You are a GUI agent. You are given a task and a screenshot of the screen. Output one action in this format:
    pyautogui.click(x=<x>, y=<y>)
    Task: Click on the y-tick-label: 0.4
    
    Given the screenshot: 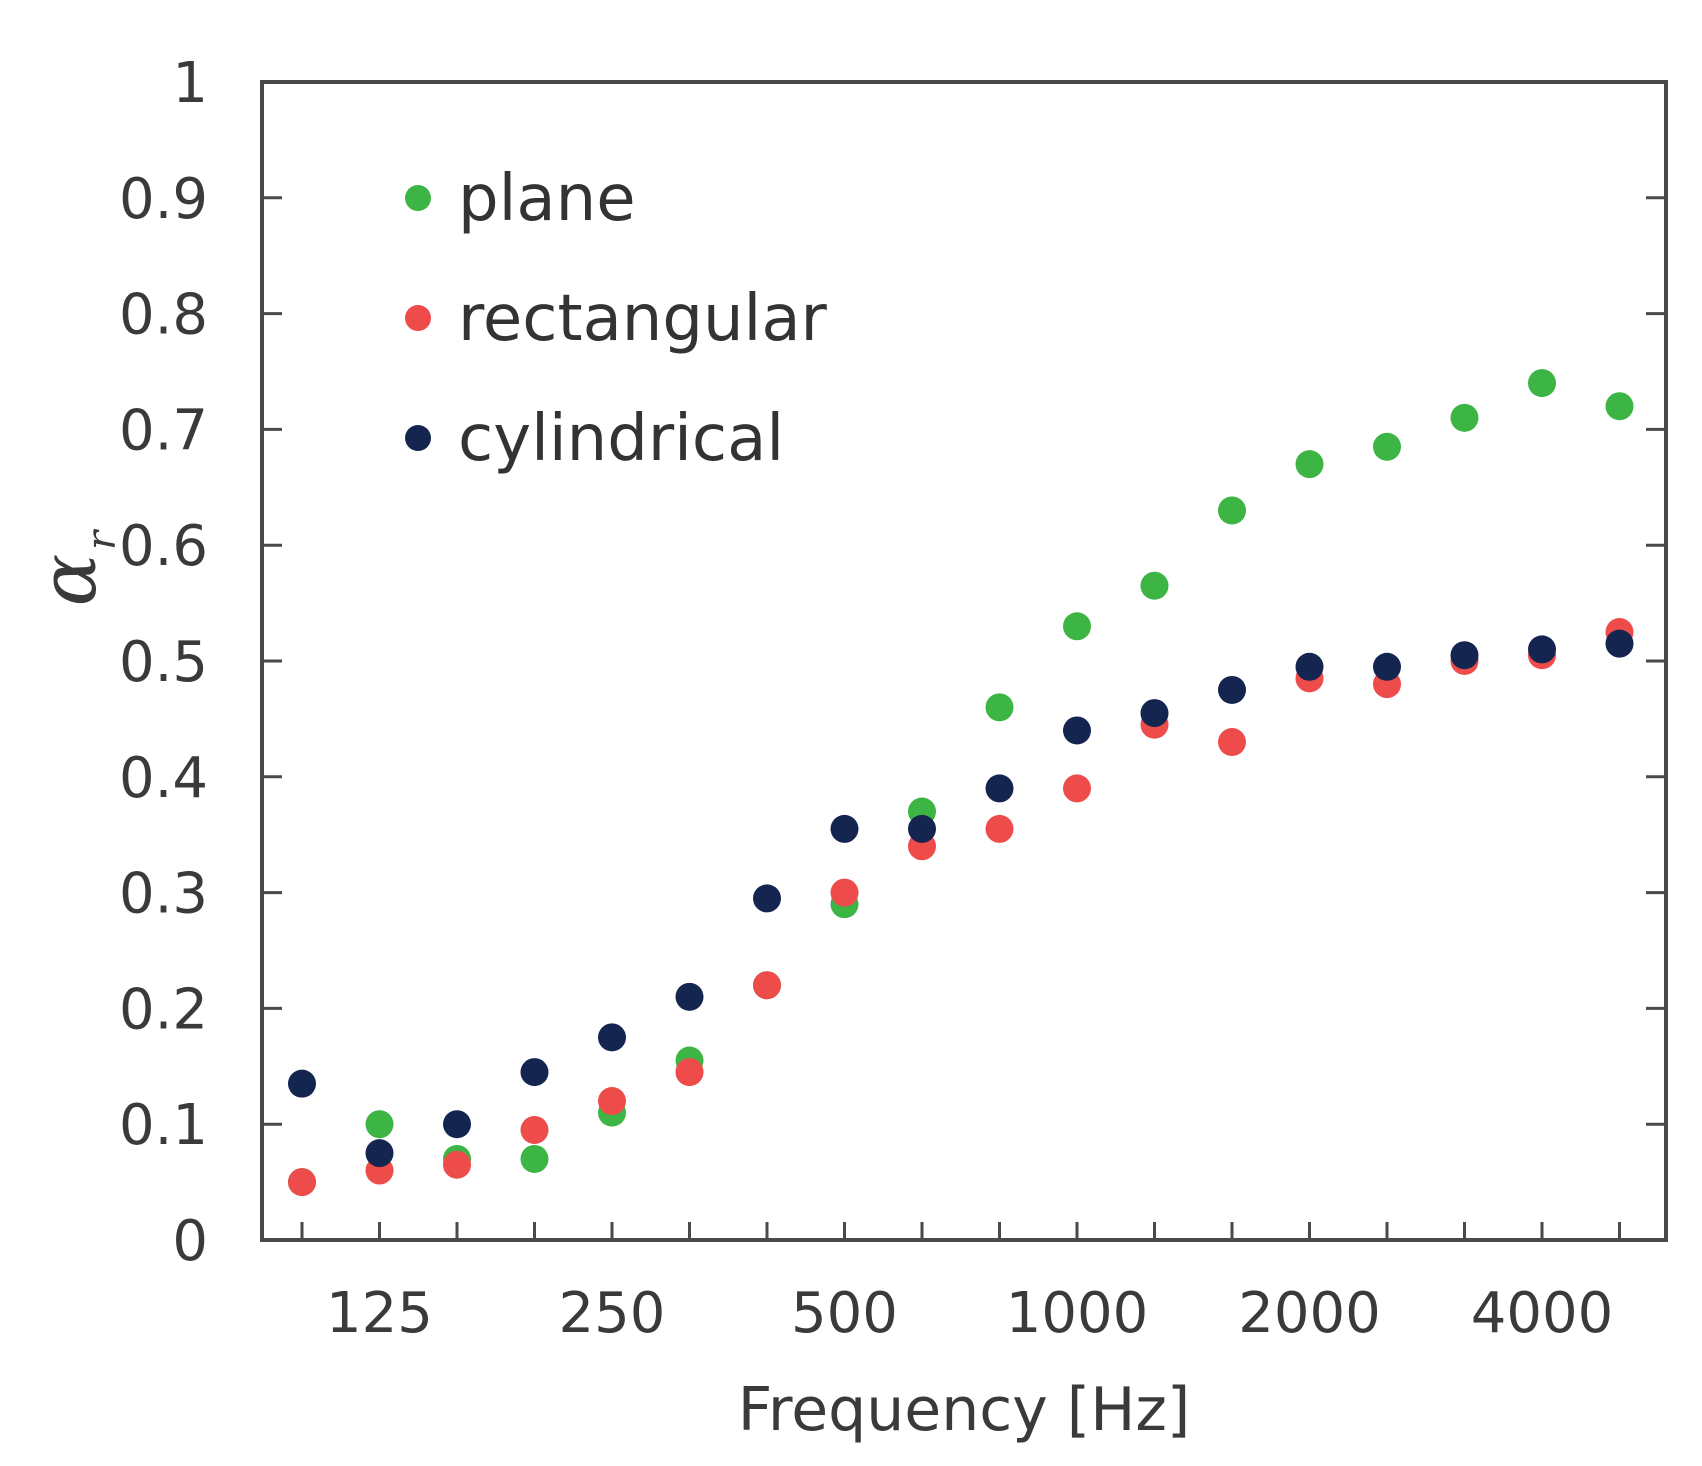 What is the action you would take?
    pyautogui.click(x=163, y=778)
    